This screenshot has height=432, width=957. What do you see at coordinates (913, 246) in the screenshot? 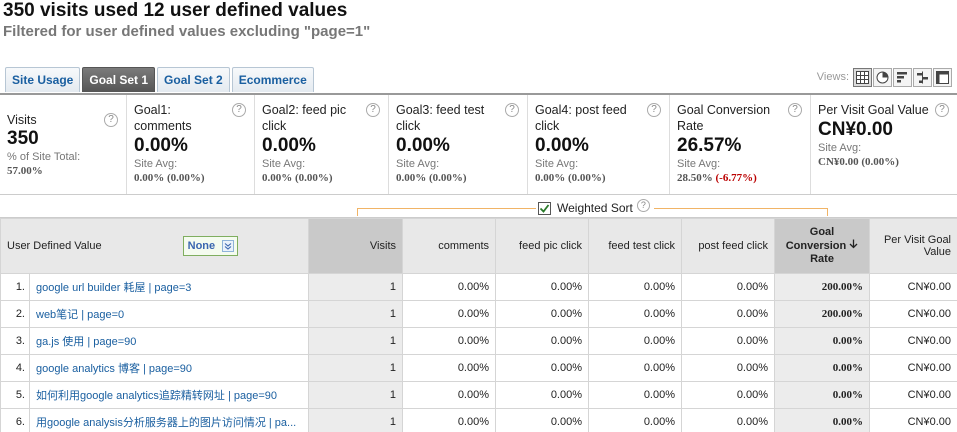
I see `col-header-per-visit: Per Visit Goal Value` at bounding box center [913, 246].